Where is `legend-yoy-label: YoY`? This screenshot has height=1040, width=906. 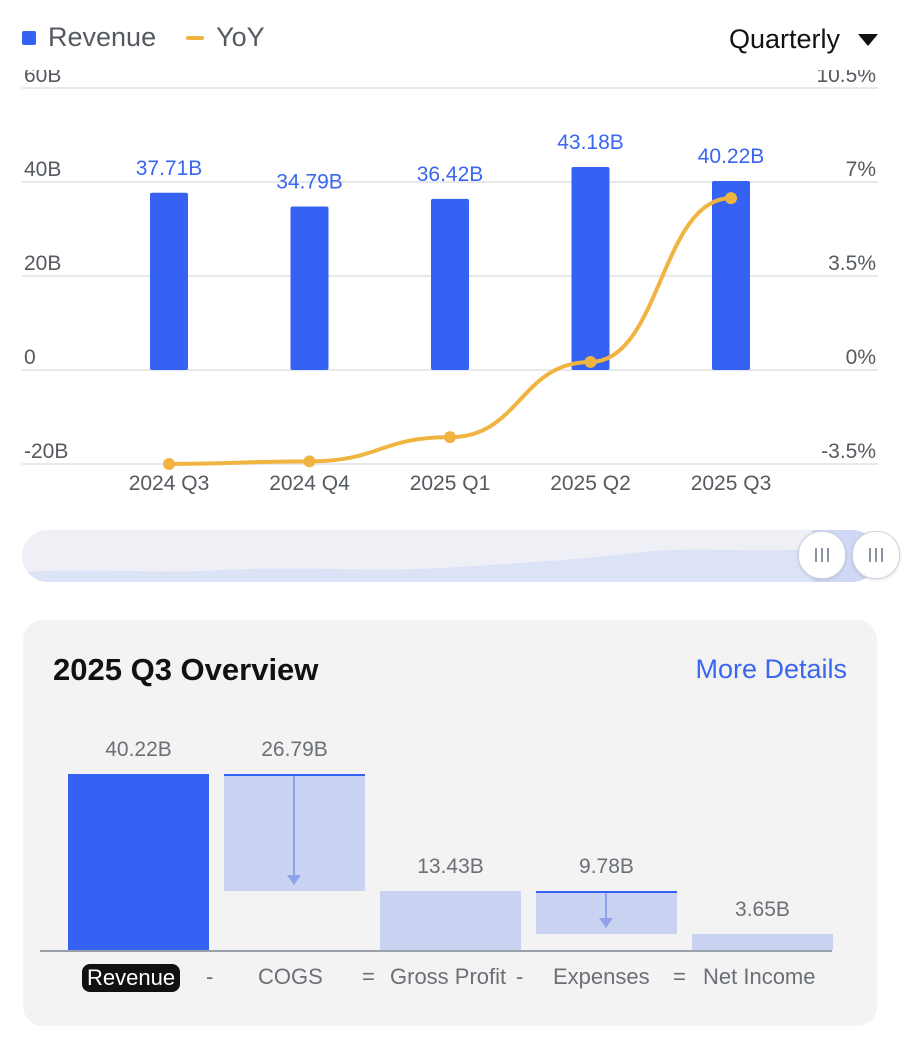 legend-yoy-label: YoY is located at coordinates (240, 37).